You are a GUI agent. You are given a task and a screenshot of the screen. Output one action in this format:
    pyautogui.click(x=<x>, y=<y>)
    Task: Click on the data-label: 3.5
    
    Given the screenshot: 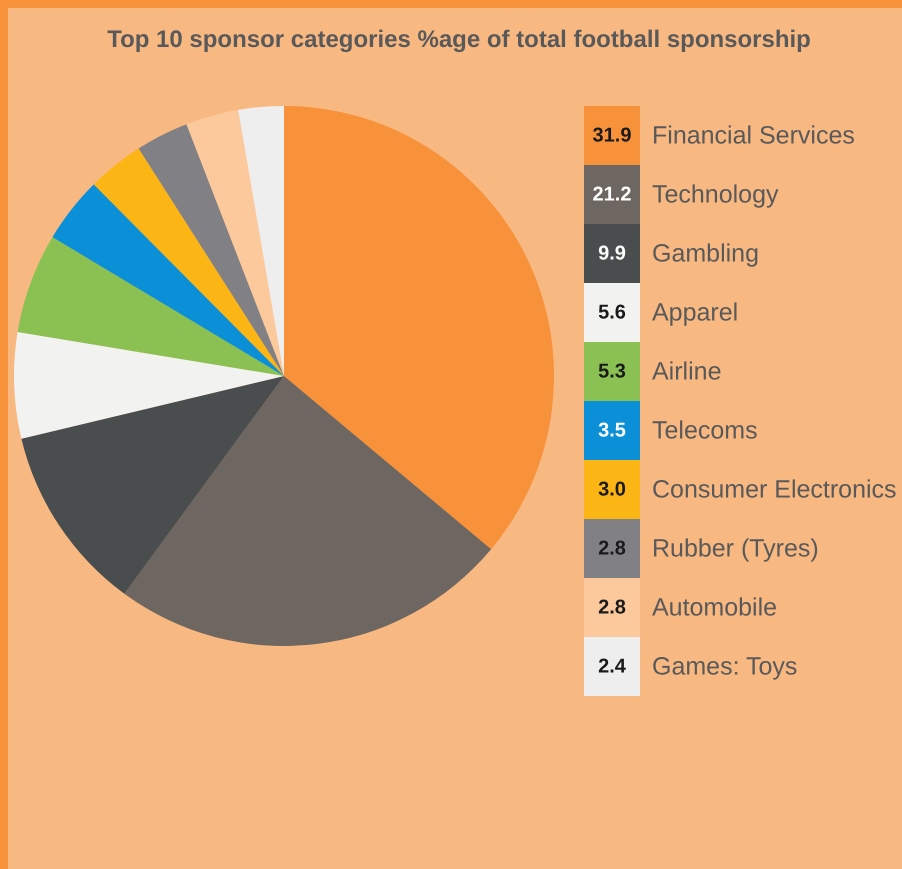 What is the action you would take?
    pyautogui.click(x=612, y=431)
    